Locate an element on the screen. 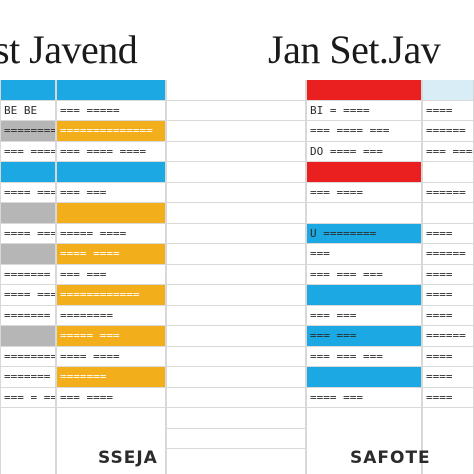 Image resolution: width=474 pixels, height=474 pixels. table-cell: BI = ==== is located at coordinates (340, 110).